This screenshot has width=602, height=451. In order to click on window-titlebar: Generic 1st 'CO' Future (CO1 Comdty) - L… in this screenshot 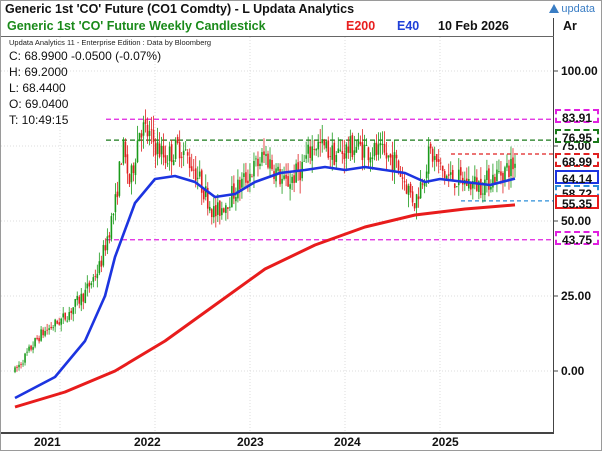, I will do `click(301, 9)`.